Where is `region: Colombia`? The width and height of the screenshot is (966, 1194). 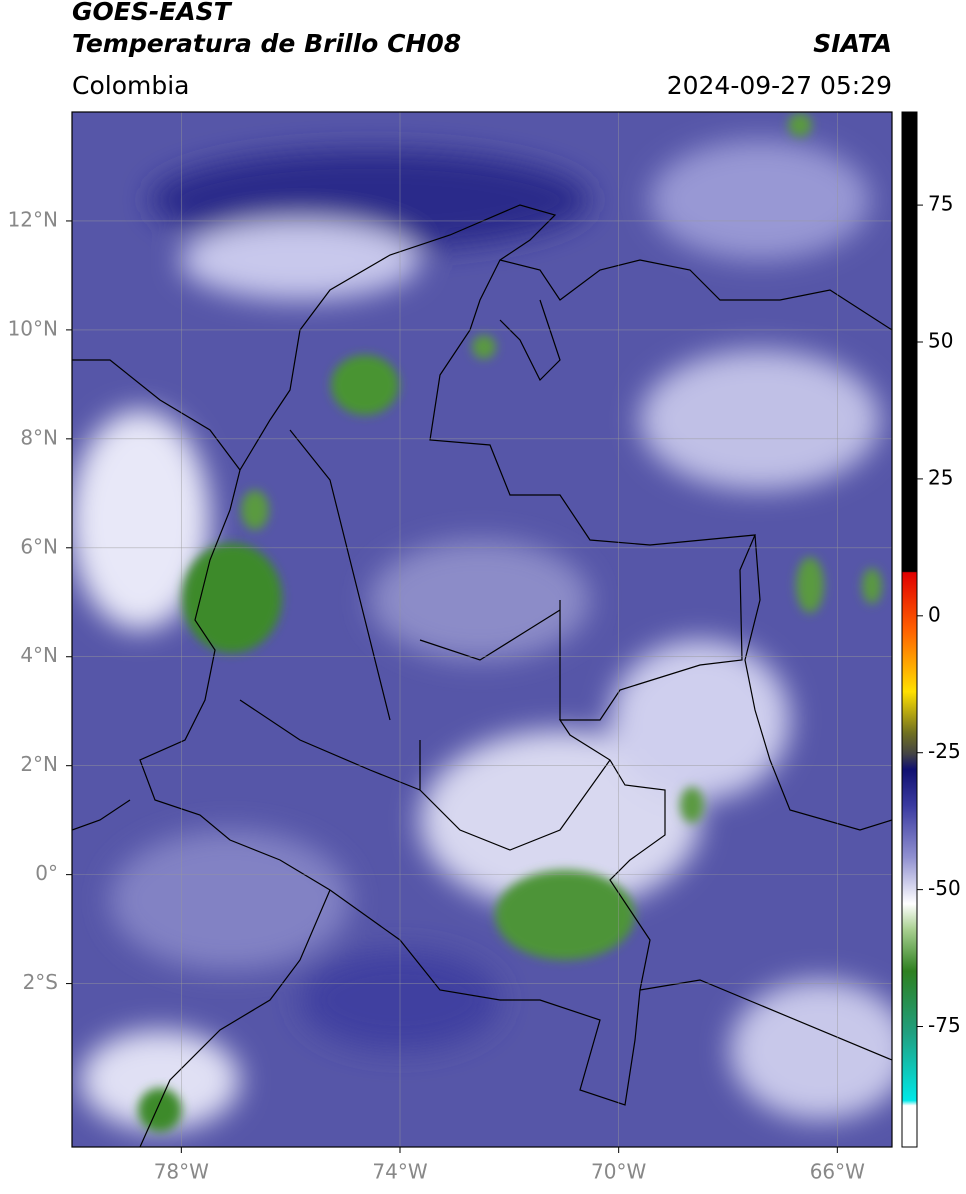
region: Colombia is located at coordinates (130, 85).